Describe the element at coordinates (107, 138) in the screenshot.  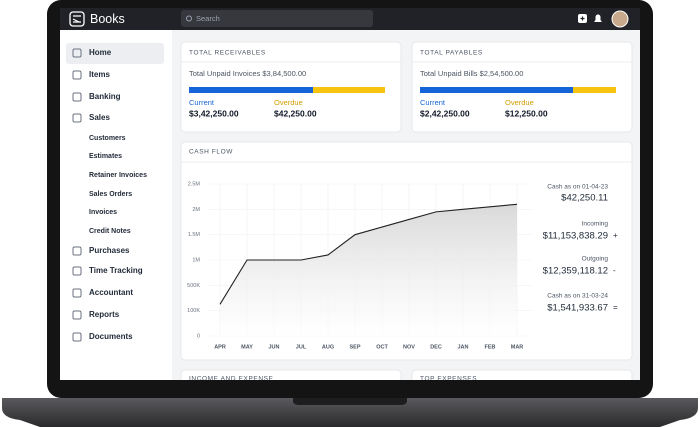
I see `nav-subitem: Customers` at that location.